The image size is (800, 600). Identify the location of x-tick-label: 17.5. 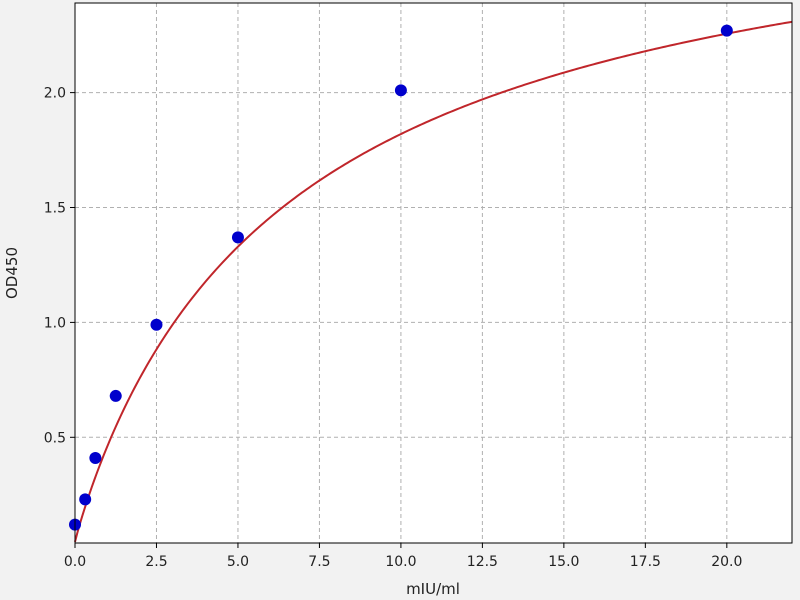
(645, 562).